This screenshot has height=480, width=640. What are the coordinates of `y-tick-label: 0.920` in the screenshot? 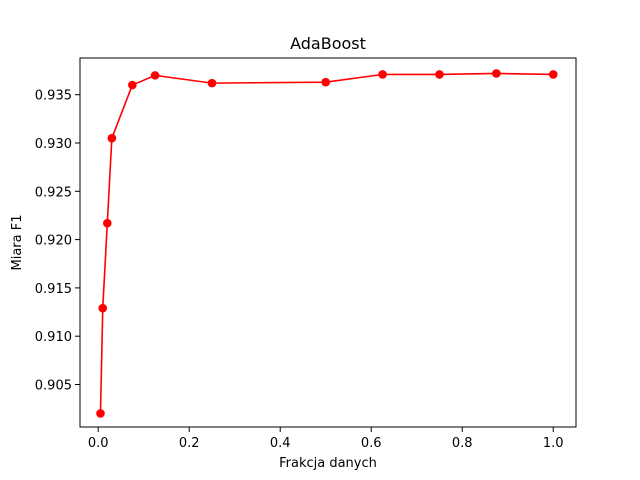 It's located at (53, 241).